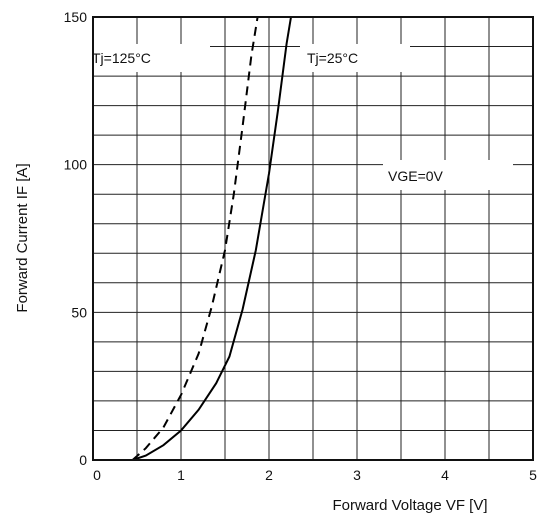 The width and height of the screenshot is (545, 523). Describe the element at coordinates (22, 237) in the screenshot. I see `y-axis-label: Forward Current IF [A]` at that location.